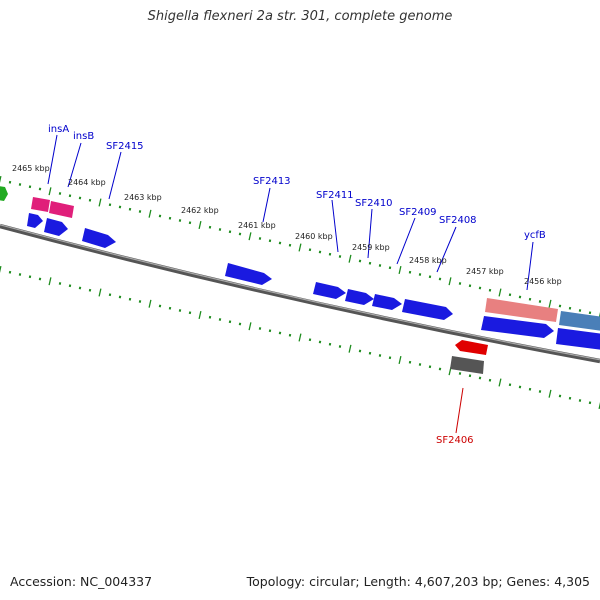 The image size is (600, 600). What do you see at coordinates (4, 193) in the screenshot?
I see `gene-green-partial` at bounding box center [4, 193].